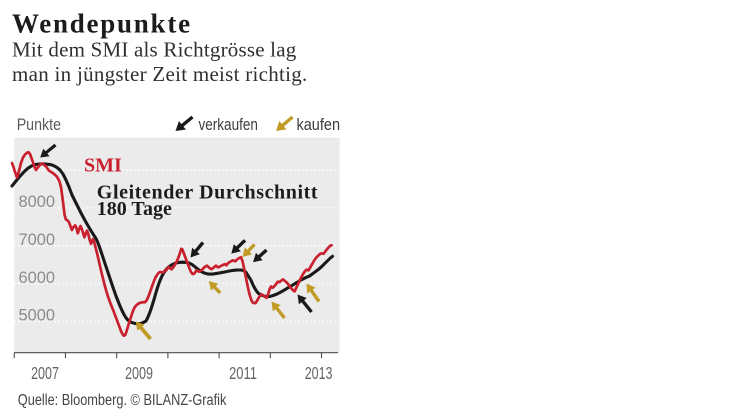 The height and width of the screenshot is (416, 740). Describe the element at coordinates (139, 373) in the screenshot. I see `svg-text: 2009` at that location.